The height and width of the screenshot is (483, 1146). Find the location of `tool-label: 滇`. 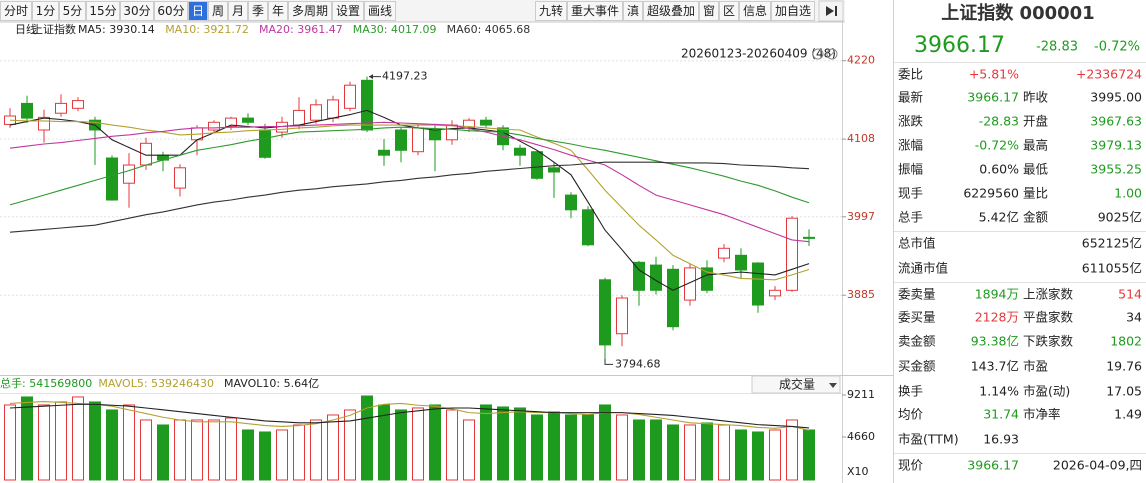

tool-label: 滇 is located at coordinates (633, 11).